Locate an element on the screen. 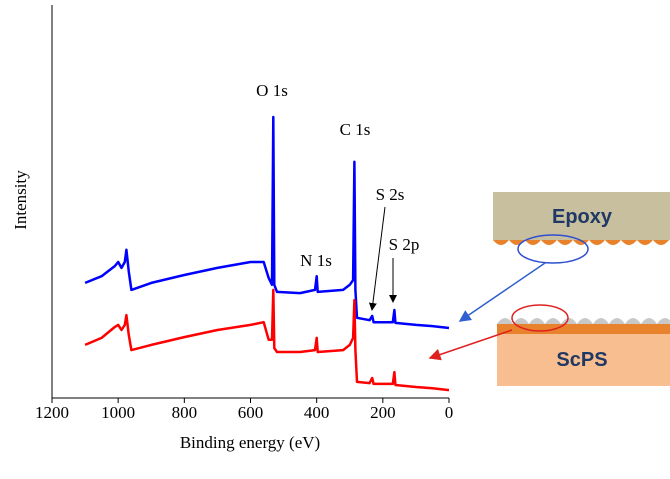  x-tick-label: 1000 is located at coordinates (118, 412).